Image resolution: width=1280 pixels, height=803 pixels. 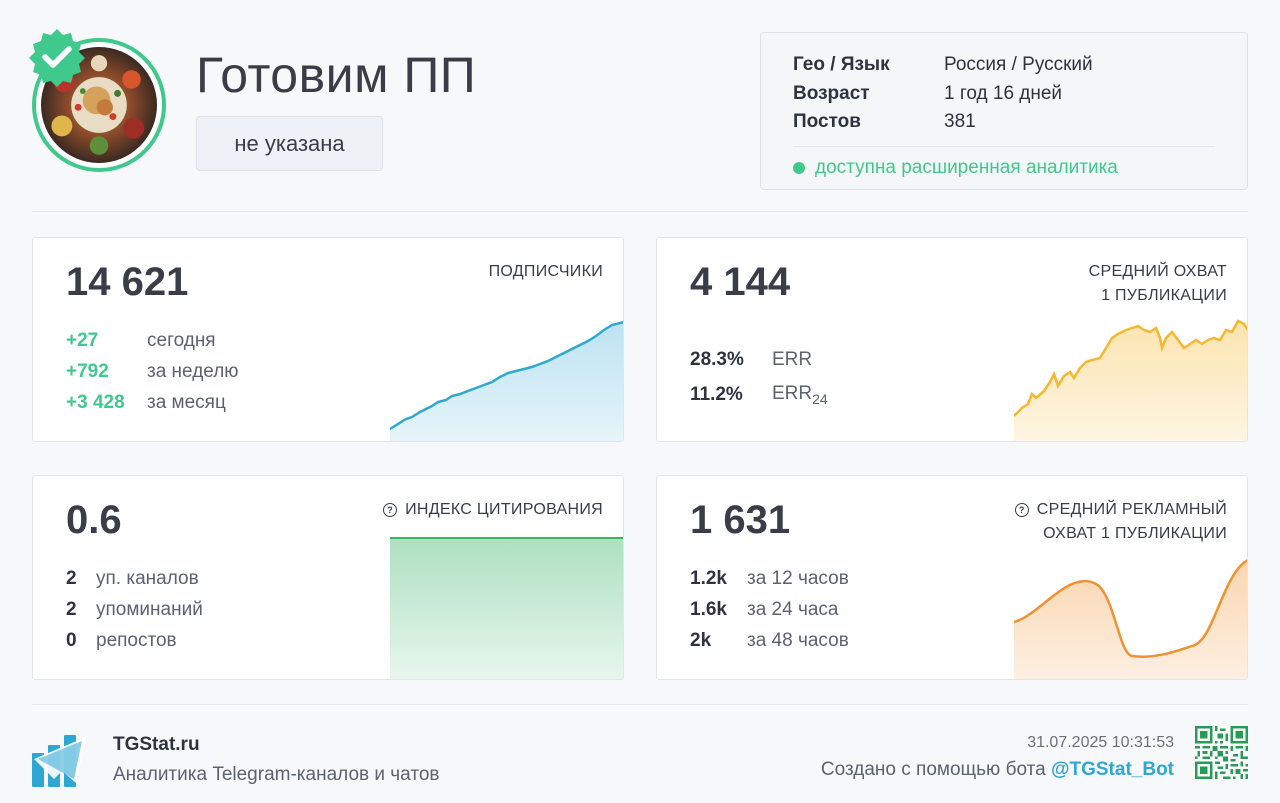 What do you see at coordinates (1004, 122) in the screenshot?
I see `info-row-posts: Постов 381` at bounding box center [1004, 122].